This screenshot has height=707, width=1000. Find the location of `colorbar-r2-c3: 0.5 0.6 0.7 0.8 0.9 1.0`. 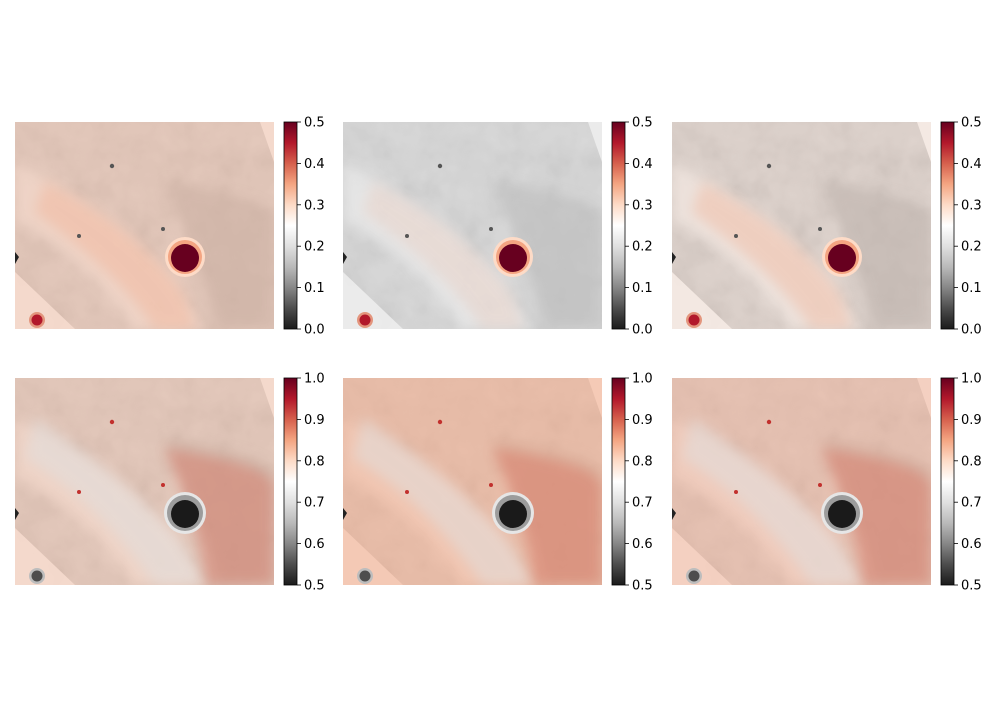

colorbar-r2-c3: 0.5 0.6 0.7 0.8 0.9 1.0 is located at coordinates (961, 483).